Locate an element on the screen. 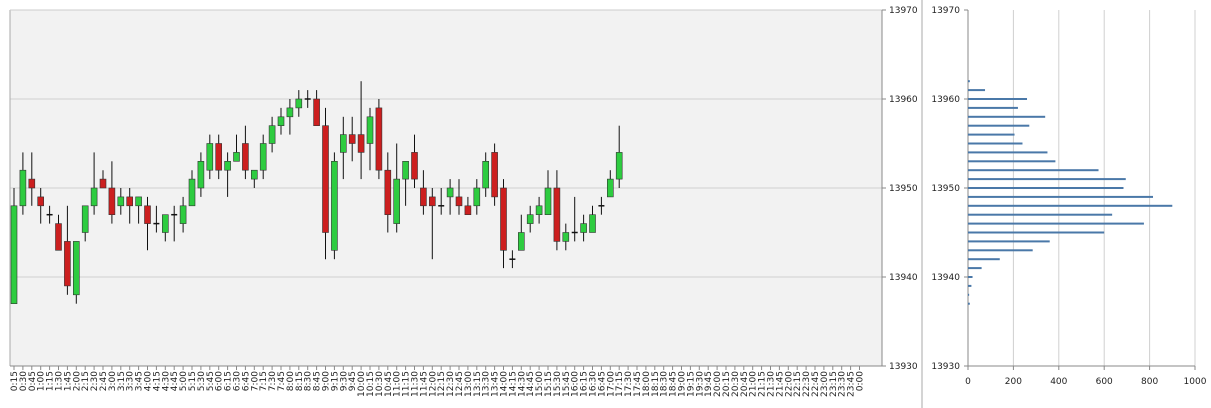  price-x-tick-label: 11:00 is located at coordinates (398, 384).